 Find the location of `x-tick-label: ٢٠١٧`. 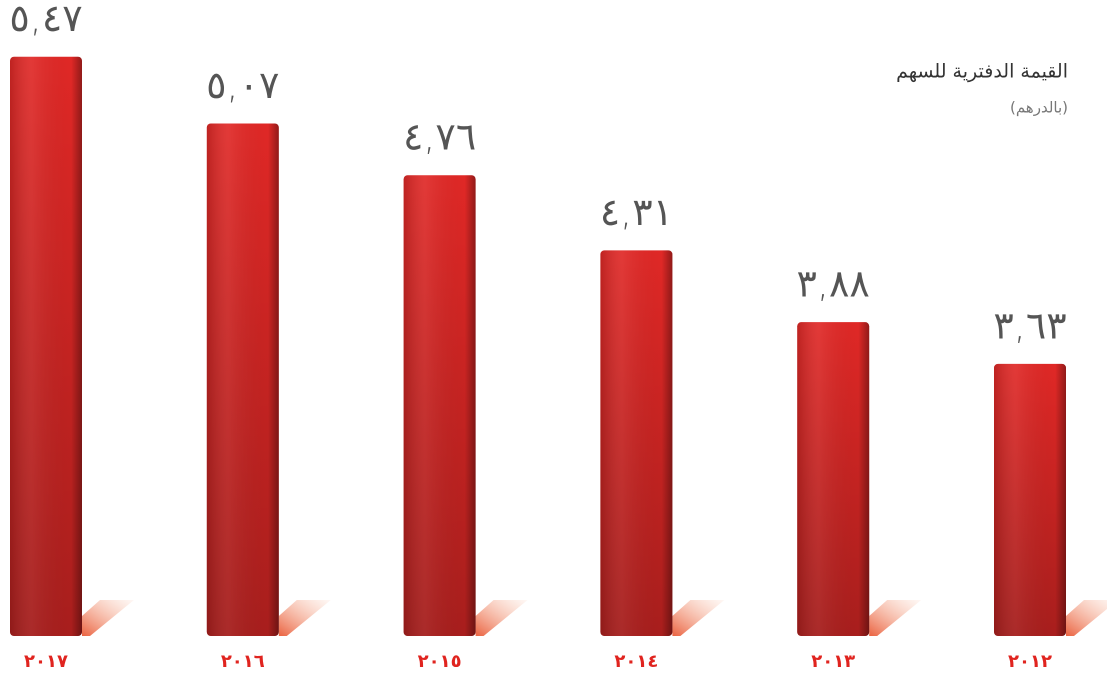

x-tick-label: ٢٠١٧ is located at coordinates (46, 661).